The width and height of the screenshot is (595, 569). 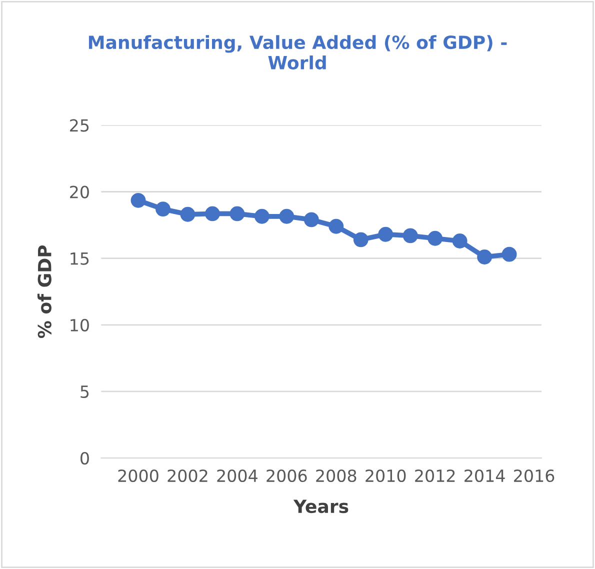 What do you see at coordinates (79, 192) in the screenshot?
I see `y-tick-label: 20` at bounding box center [79, 192].